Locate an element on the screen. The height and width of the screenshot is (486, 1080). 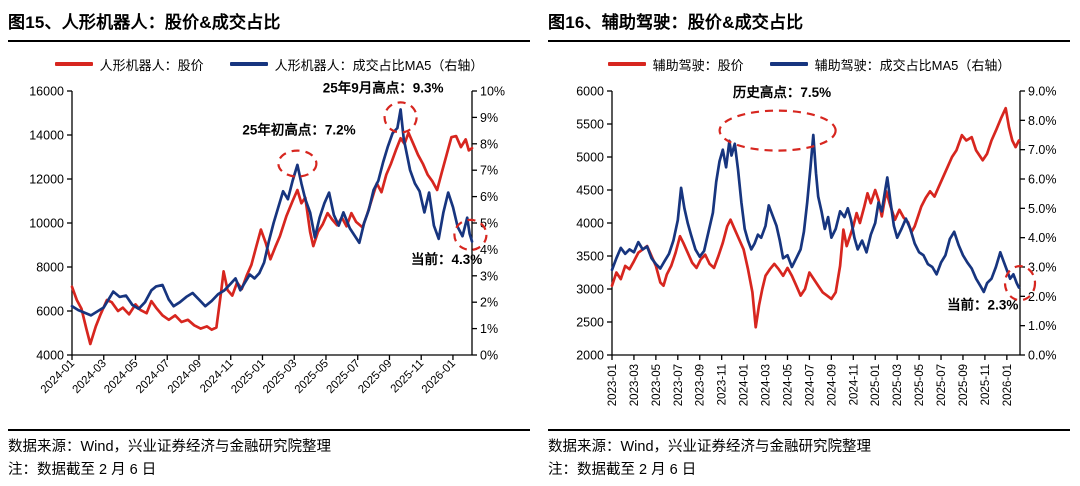
svg-text: 10% is located at coordinates (492, 92).